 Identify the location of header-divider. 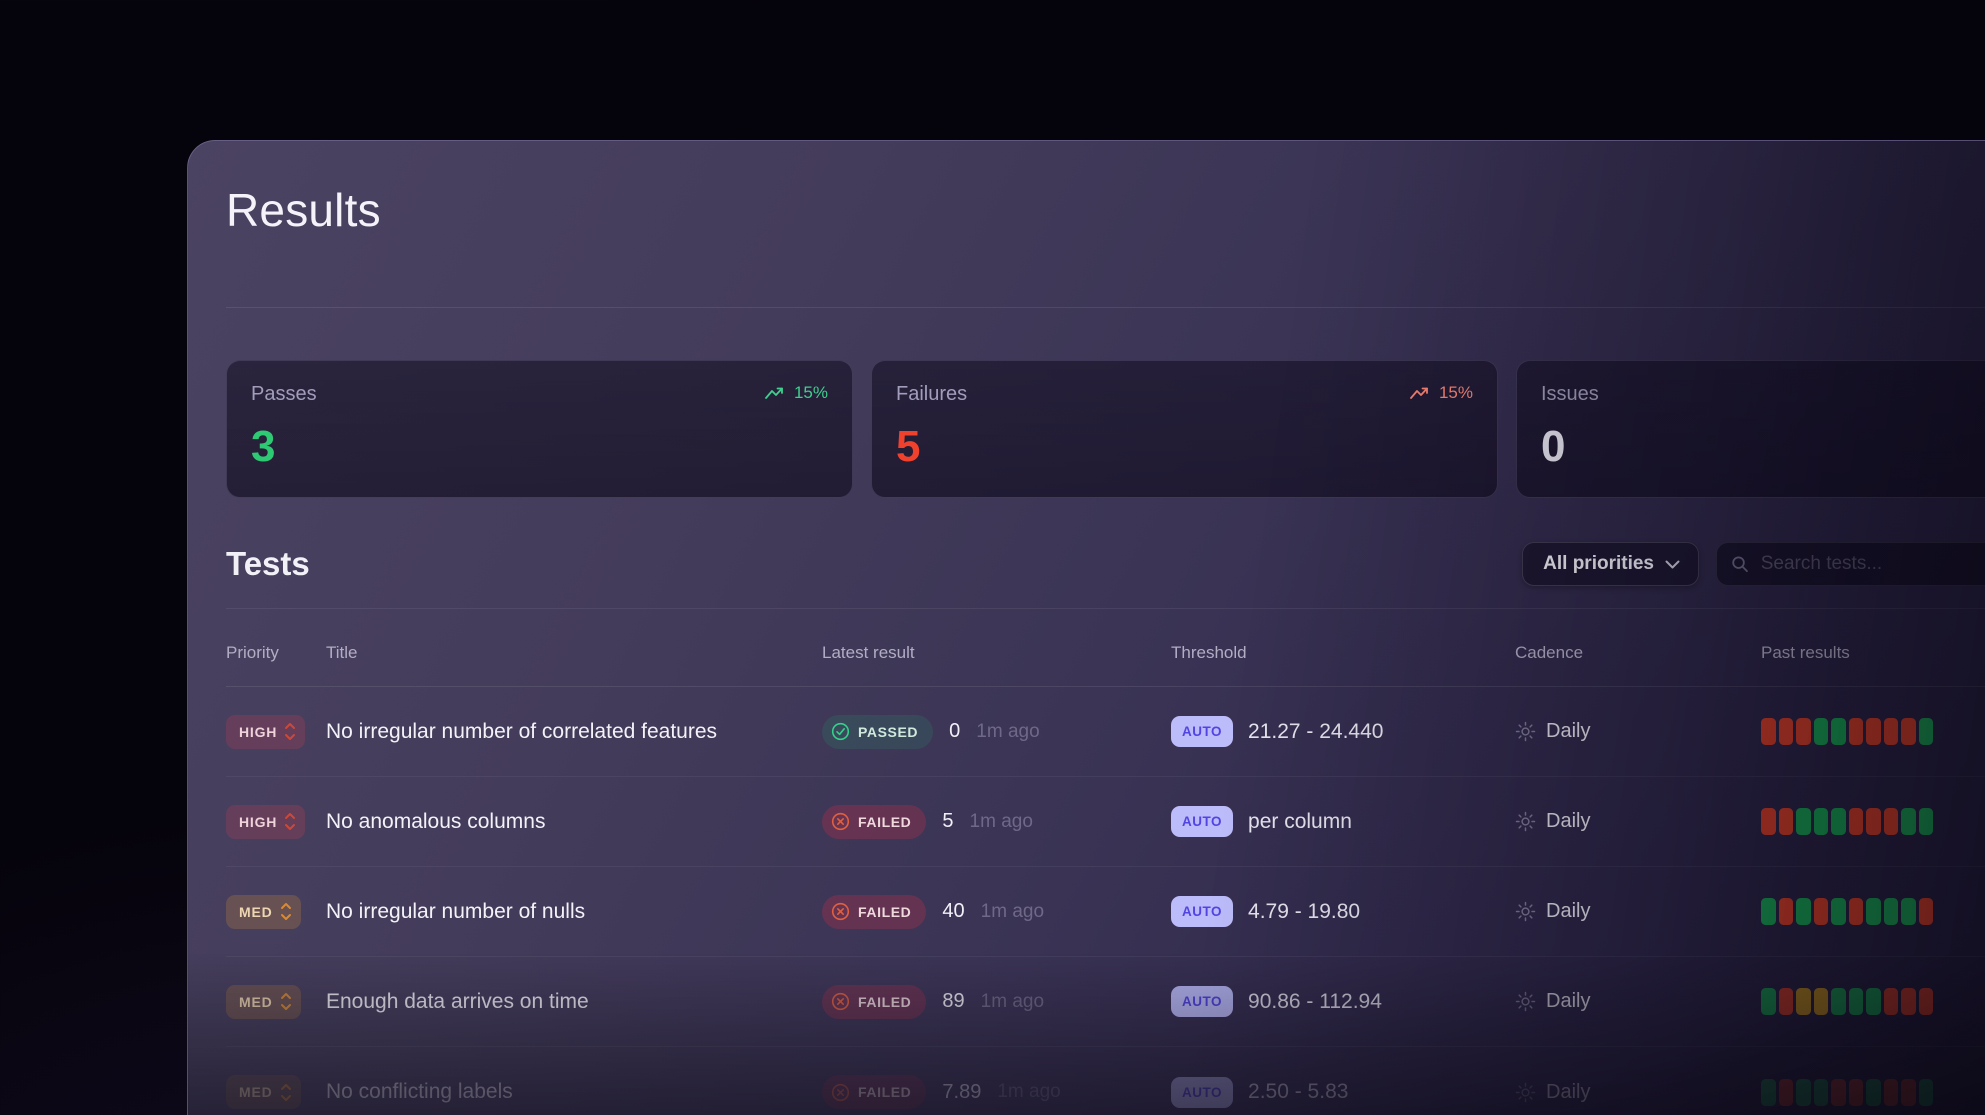
(1105, 307).